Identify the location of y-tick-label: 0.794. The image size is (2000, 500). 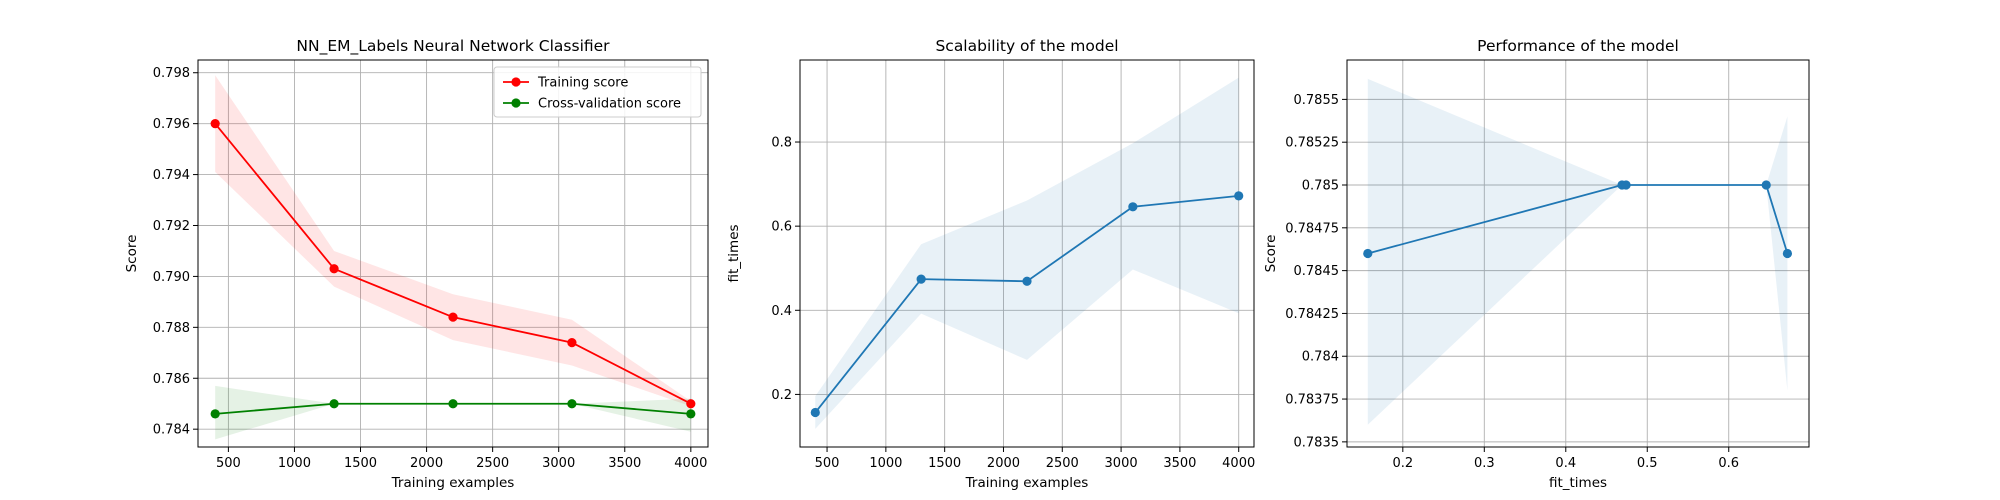
(171, 175).